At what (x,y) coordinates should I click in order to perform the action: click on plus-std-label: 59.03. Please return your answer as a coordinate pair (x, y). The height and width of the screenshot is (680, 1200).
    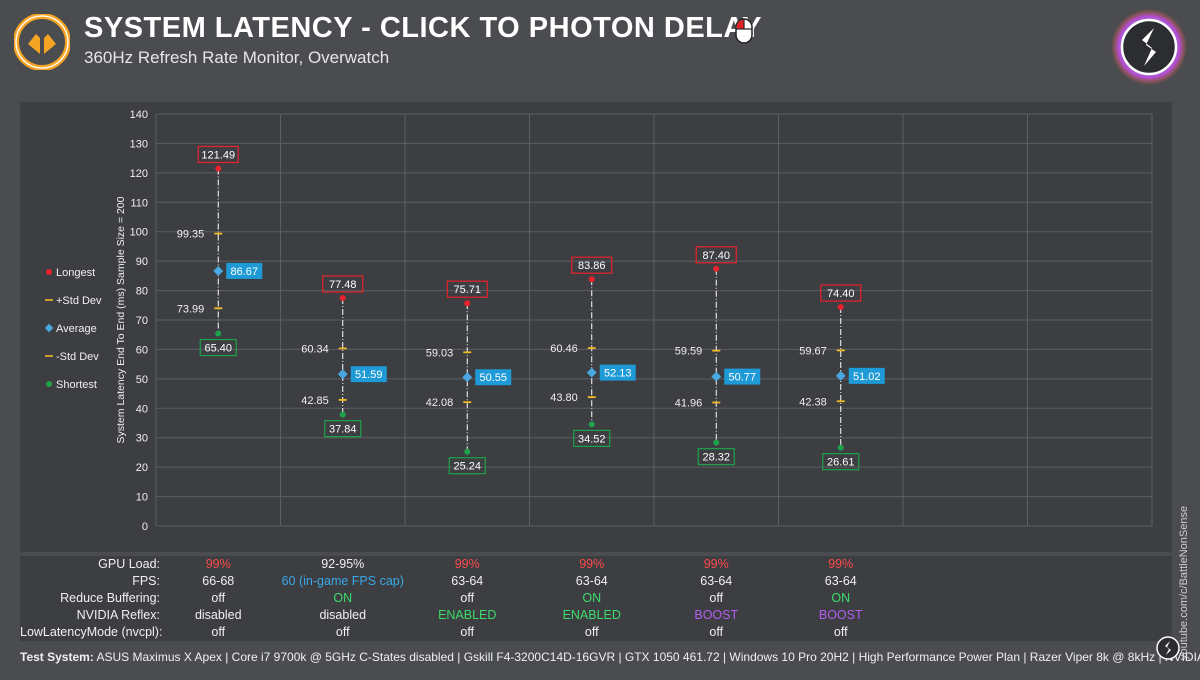
    Looking at the image, I should click on (440, 353).